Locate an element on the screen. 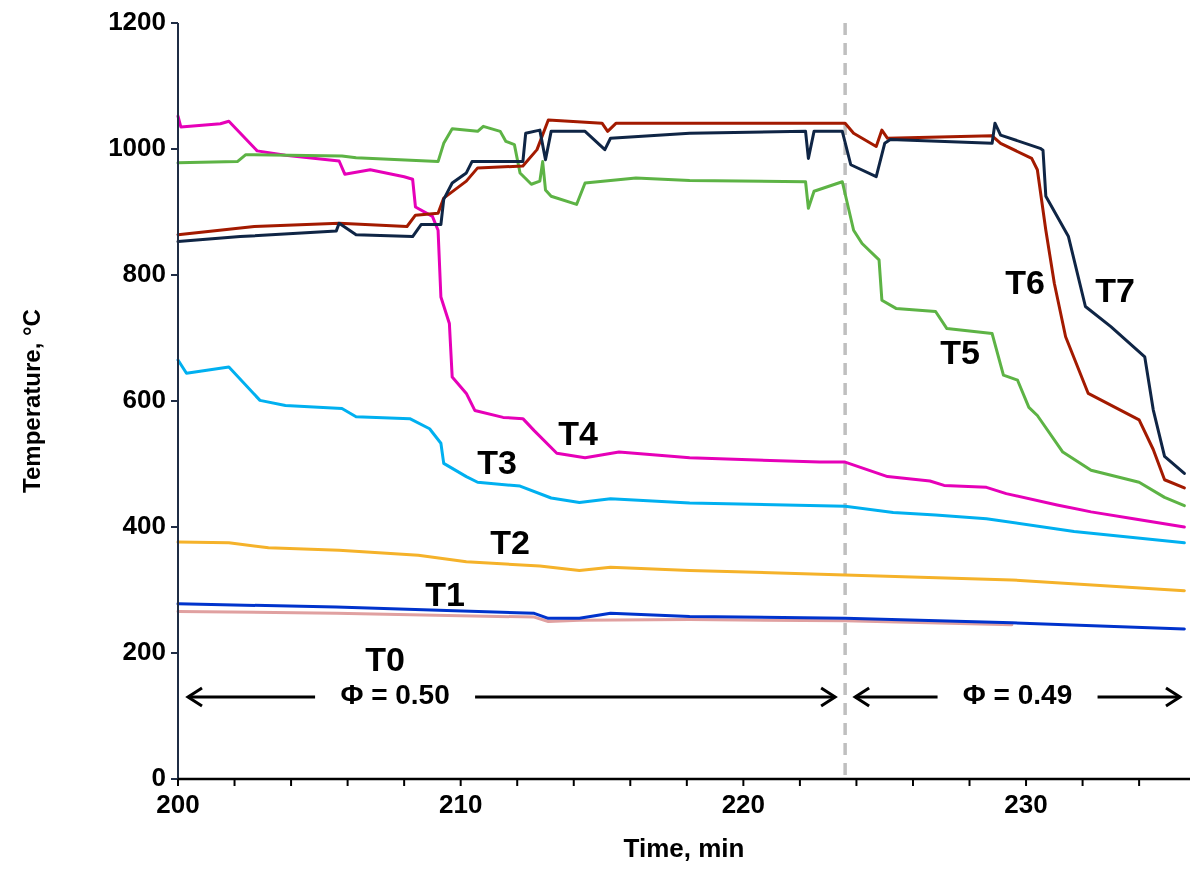 Image resolution: width=1199 pixels, height=881 pixels. y-tick-label: 400 is located at coordinates (144, 524).